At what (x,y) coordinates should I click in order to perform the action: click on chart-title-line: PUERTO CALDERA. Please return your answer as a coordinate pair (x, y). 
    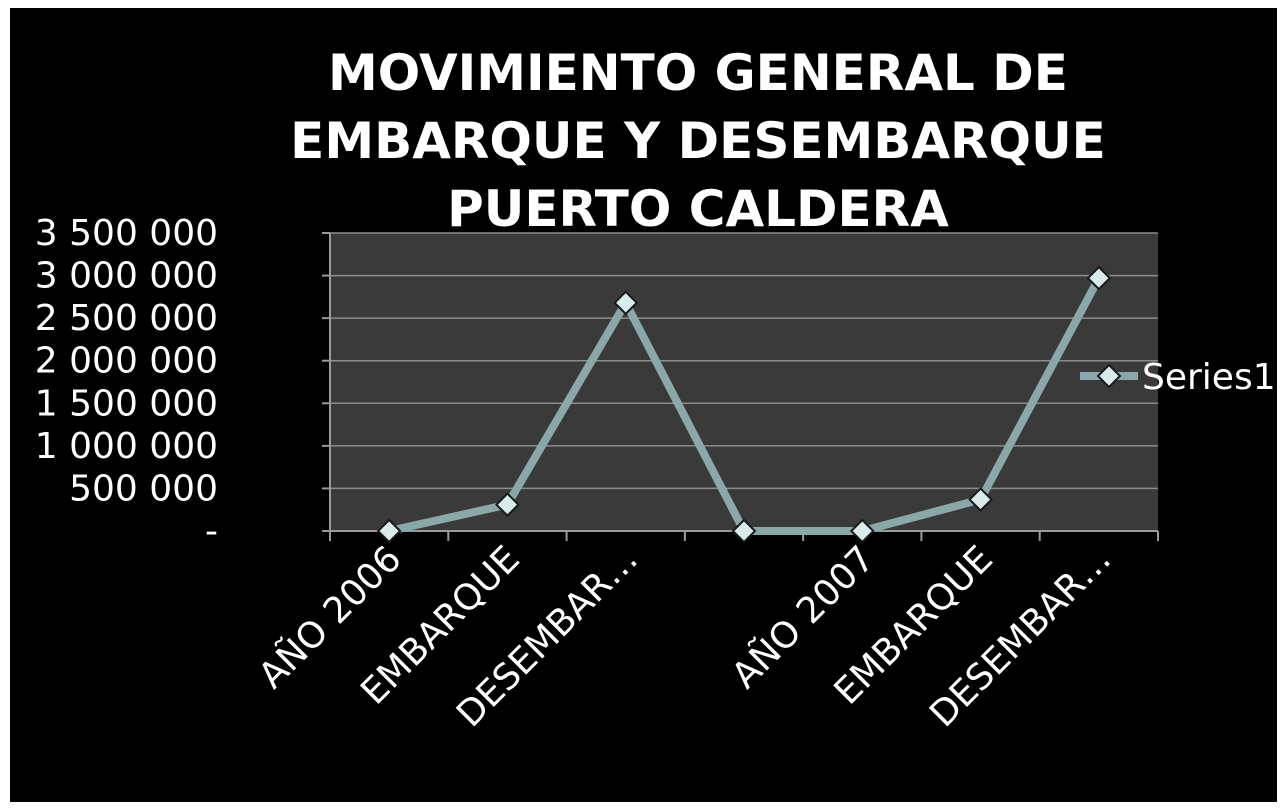
    Looking at the image, I should click on (698, 209).